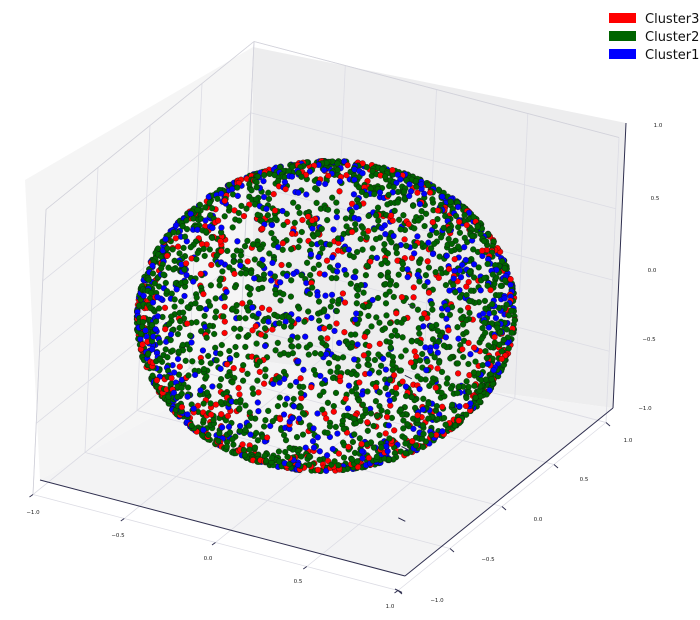 This screenshot has height=620, width=700. What do you see at coordinates (437, 601) in the screenshot?
I see `y-tick-label-0: −1.0` at bounding box center [437, 601].